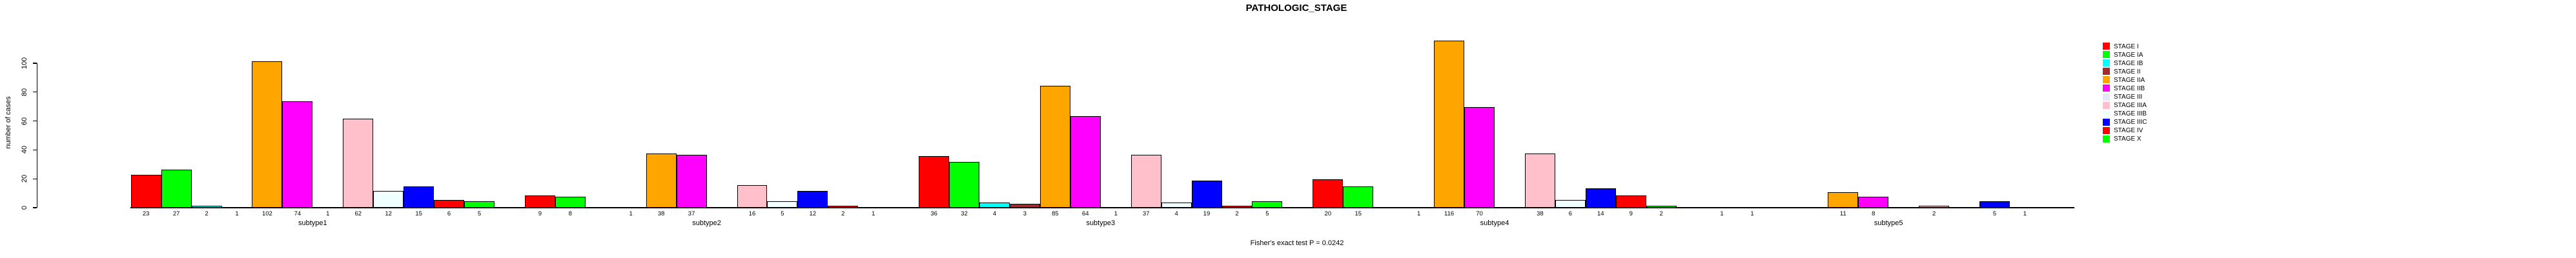 The height and width of the screenshot is (258, 2576). What do you see at coordinates (2128, 63) in the screenshot?
I see `legend-label: STAGE IB` at bounding box center [2128, 63].